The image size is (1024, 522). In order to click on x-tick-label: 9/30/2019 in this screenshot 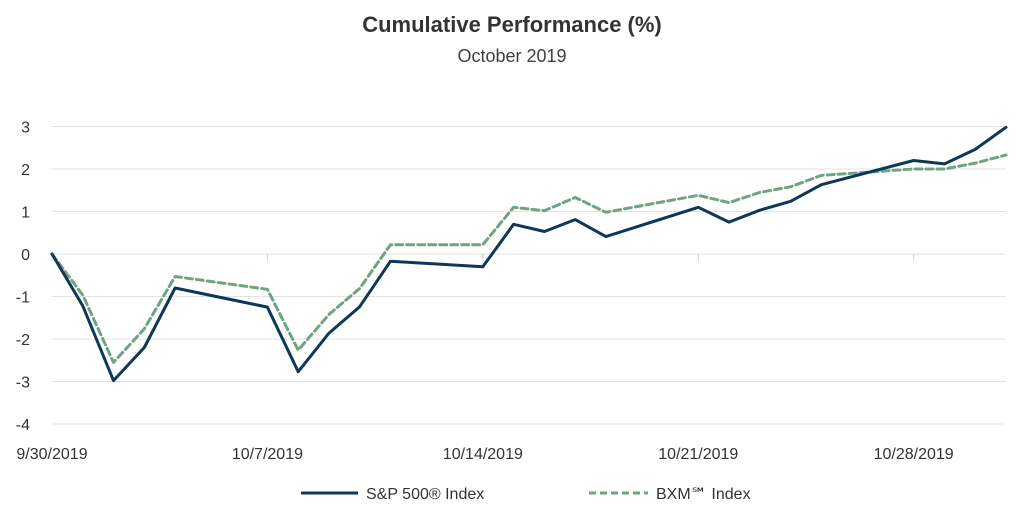, I will do `click(51, 454)`.